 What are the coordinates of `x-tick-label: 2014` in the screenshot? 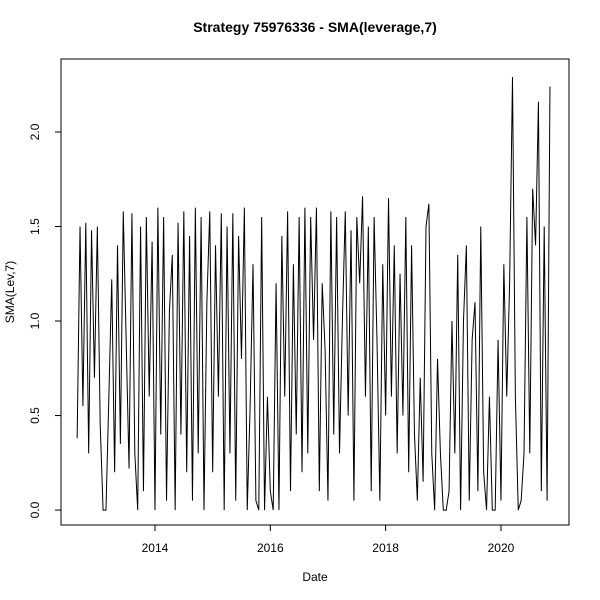 It's located at (155, 548).